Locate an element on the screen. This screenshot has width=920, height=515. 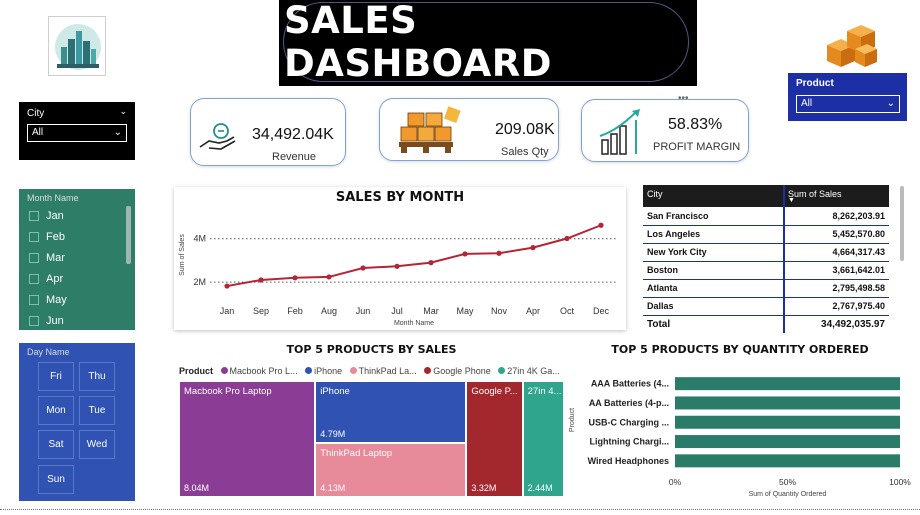
legend-item: iPhone is located at coordinates (328, 371).